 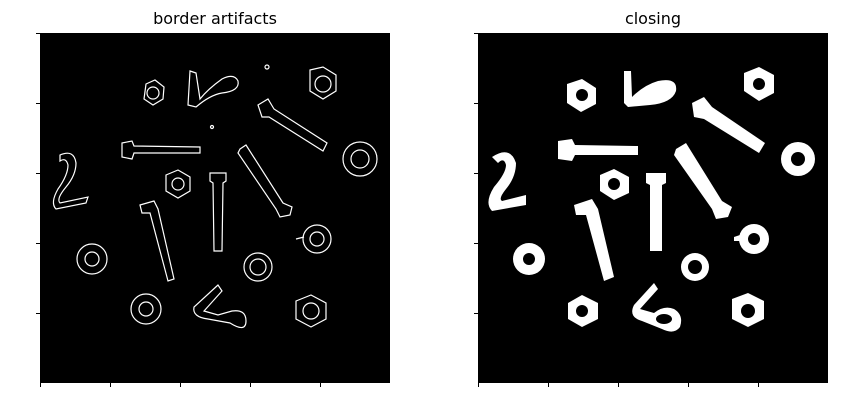 I want to click on panel-title-right: closing, so click(x=653, y=18).